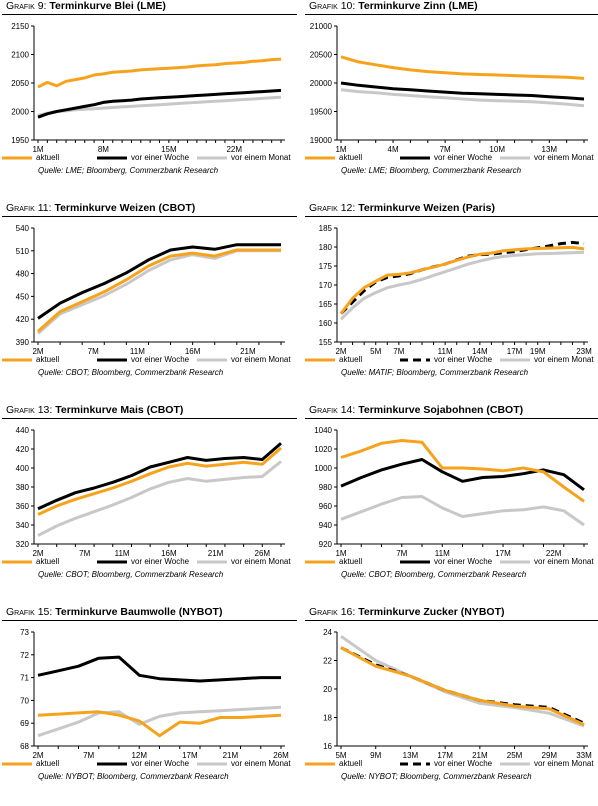  Describe the element at coordinates (23, 544) in the screenshot. I see `y-tick-label: 320` at that location.